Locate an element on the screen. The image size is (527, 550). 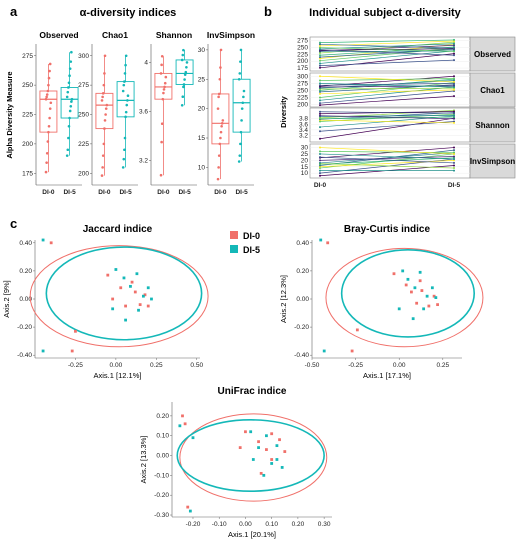
x-tick-label: -0.25 is located at coordinates (355, 365).